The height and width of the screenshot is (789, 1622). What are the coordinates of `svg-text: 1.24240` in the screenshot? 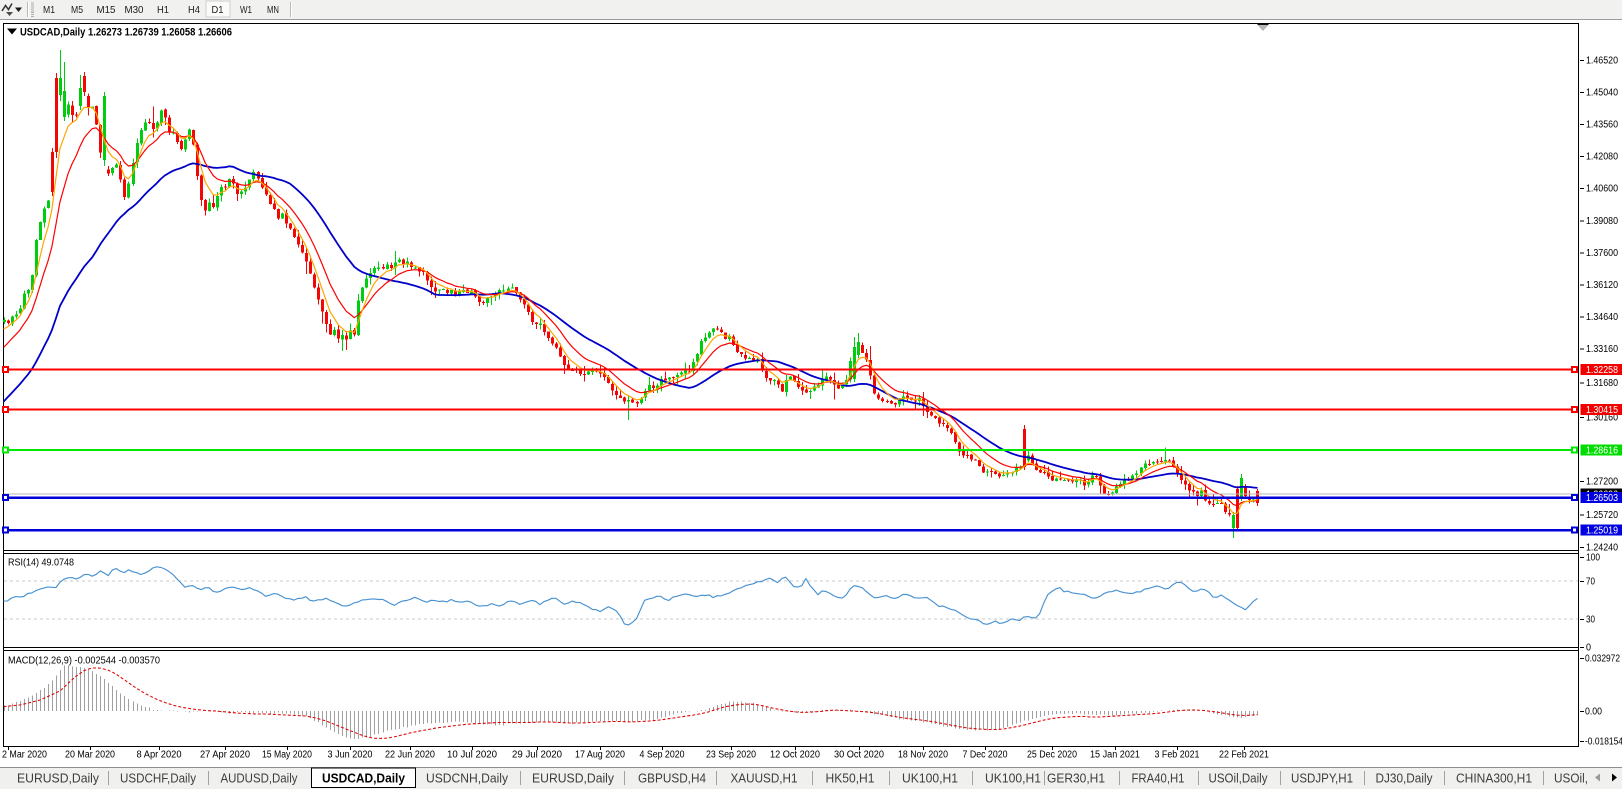 It's located at (1602, 548).